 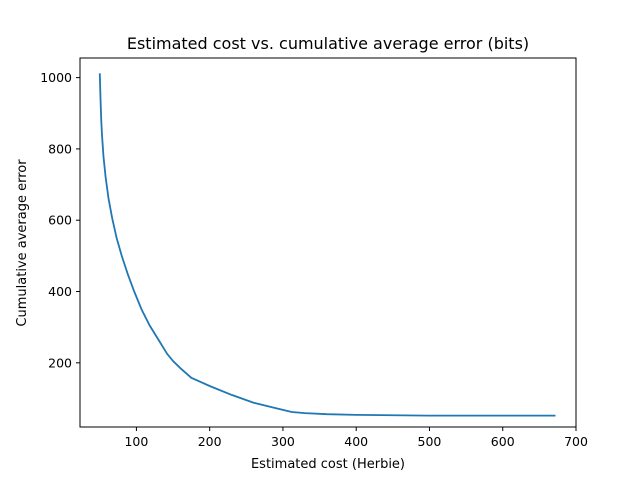 What do you see at coordinates (430, 441) in the screenshot?
I see `x-tick-label: 500` at bounding box center [430, 441].